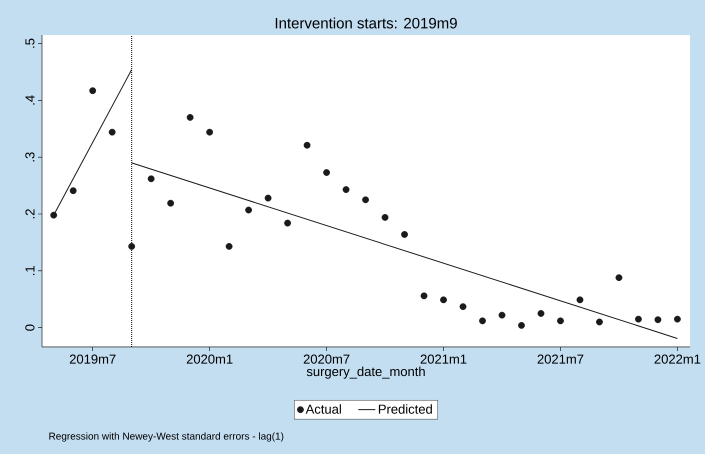  I want to click on x-axis-title: surgery_date_month, so click(365, 372).